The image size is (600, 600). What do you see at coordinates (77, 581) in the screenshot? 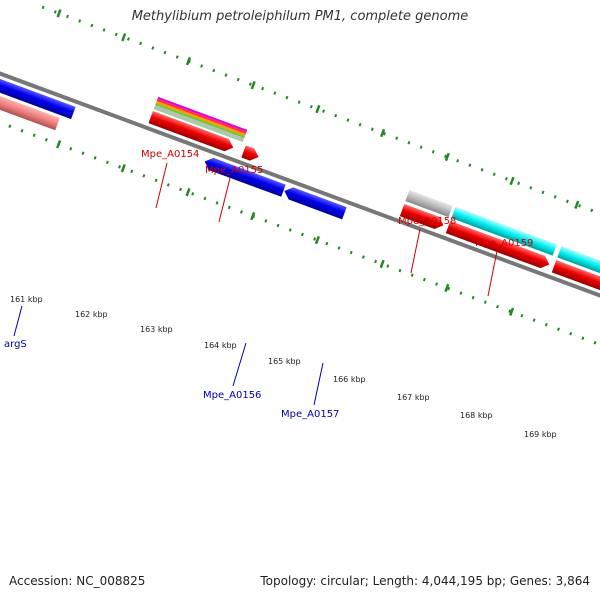
I see `accession-label: Accession: NC_008825` at bounding box center [77, 581].